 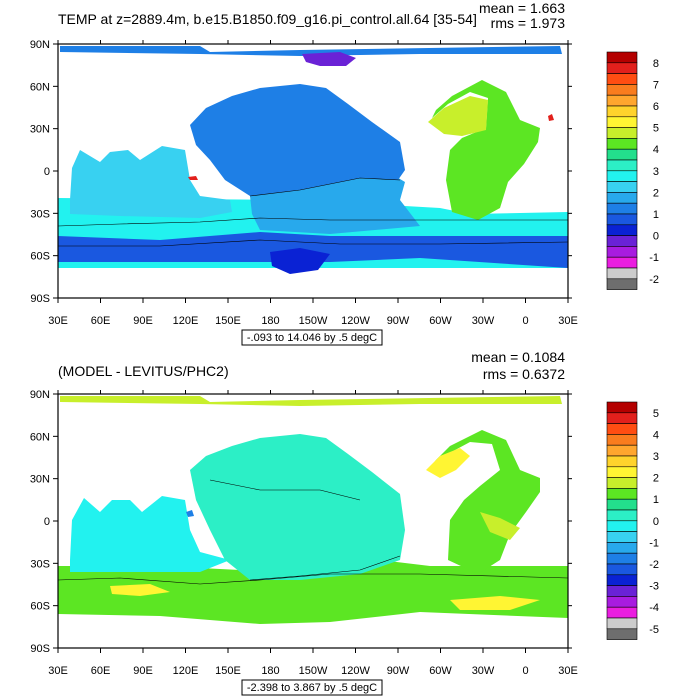 I want to click on x-tick-label: 90E, so click(x=143, y=671).